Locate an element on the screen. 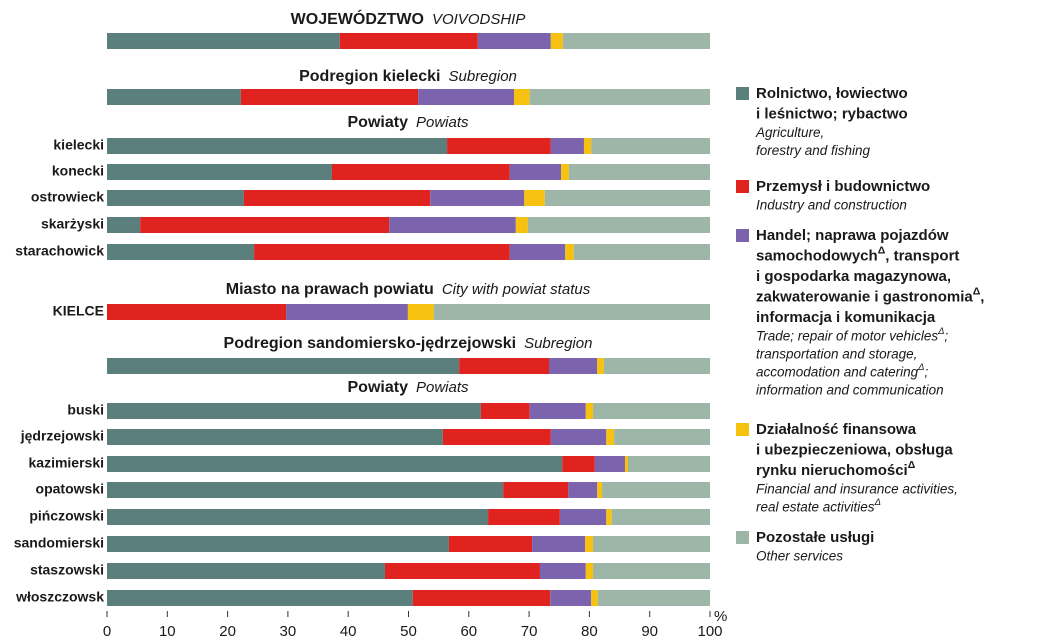  legend-translation: Industry and construction is located at coordinates (831, 205).